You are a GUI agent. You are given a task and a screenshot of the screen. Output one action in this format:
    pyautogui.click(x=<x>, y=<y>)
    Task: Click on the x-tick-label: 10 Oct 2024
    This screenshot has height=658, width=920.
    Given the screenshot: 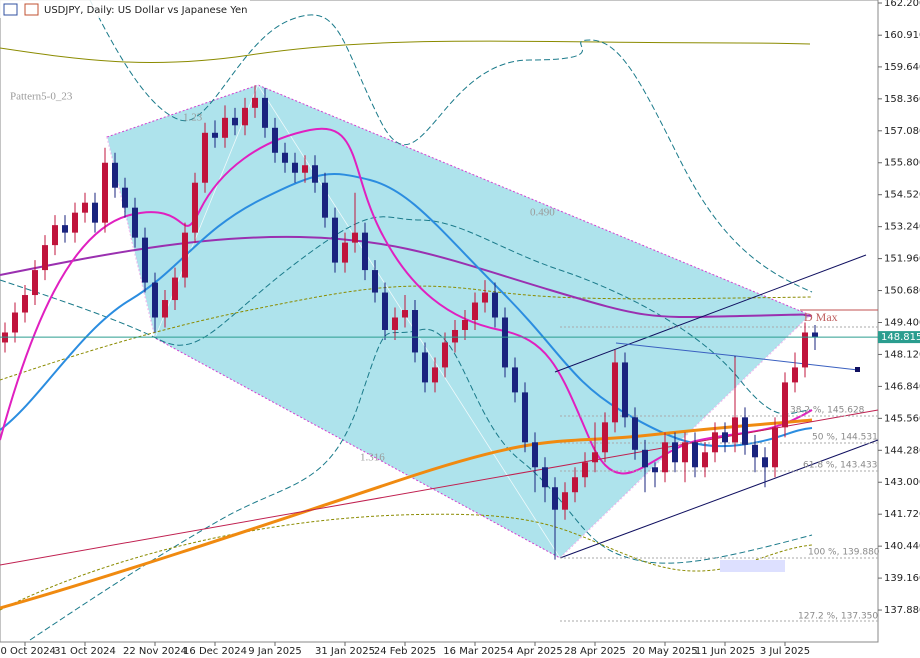 What is the action you would take?
    pyautogui.click(x=28, y=651)
    